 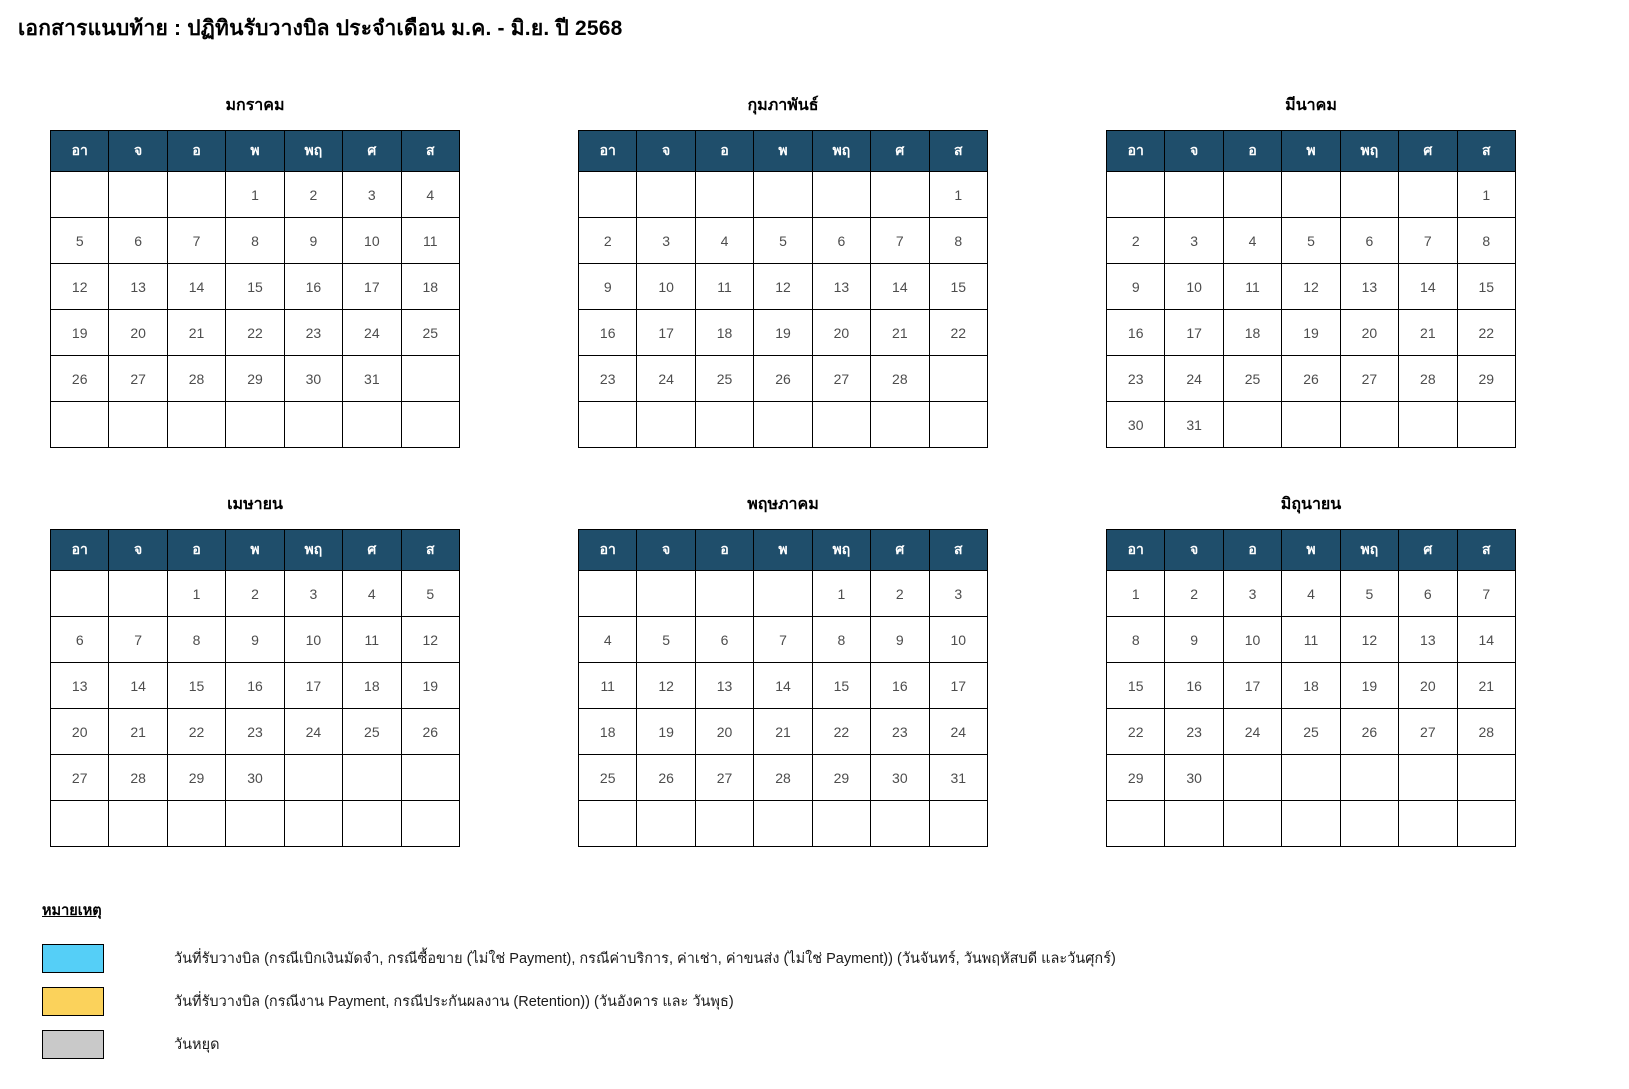 I want to click on week-row: 26 27 28 29 30 31, so click(x=255, y=378).